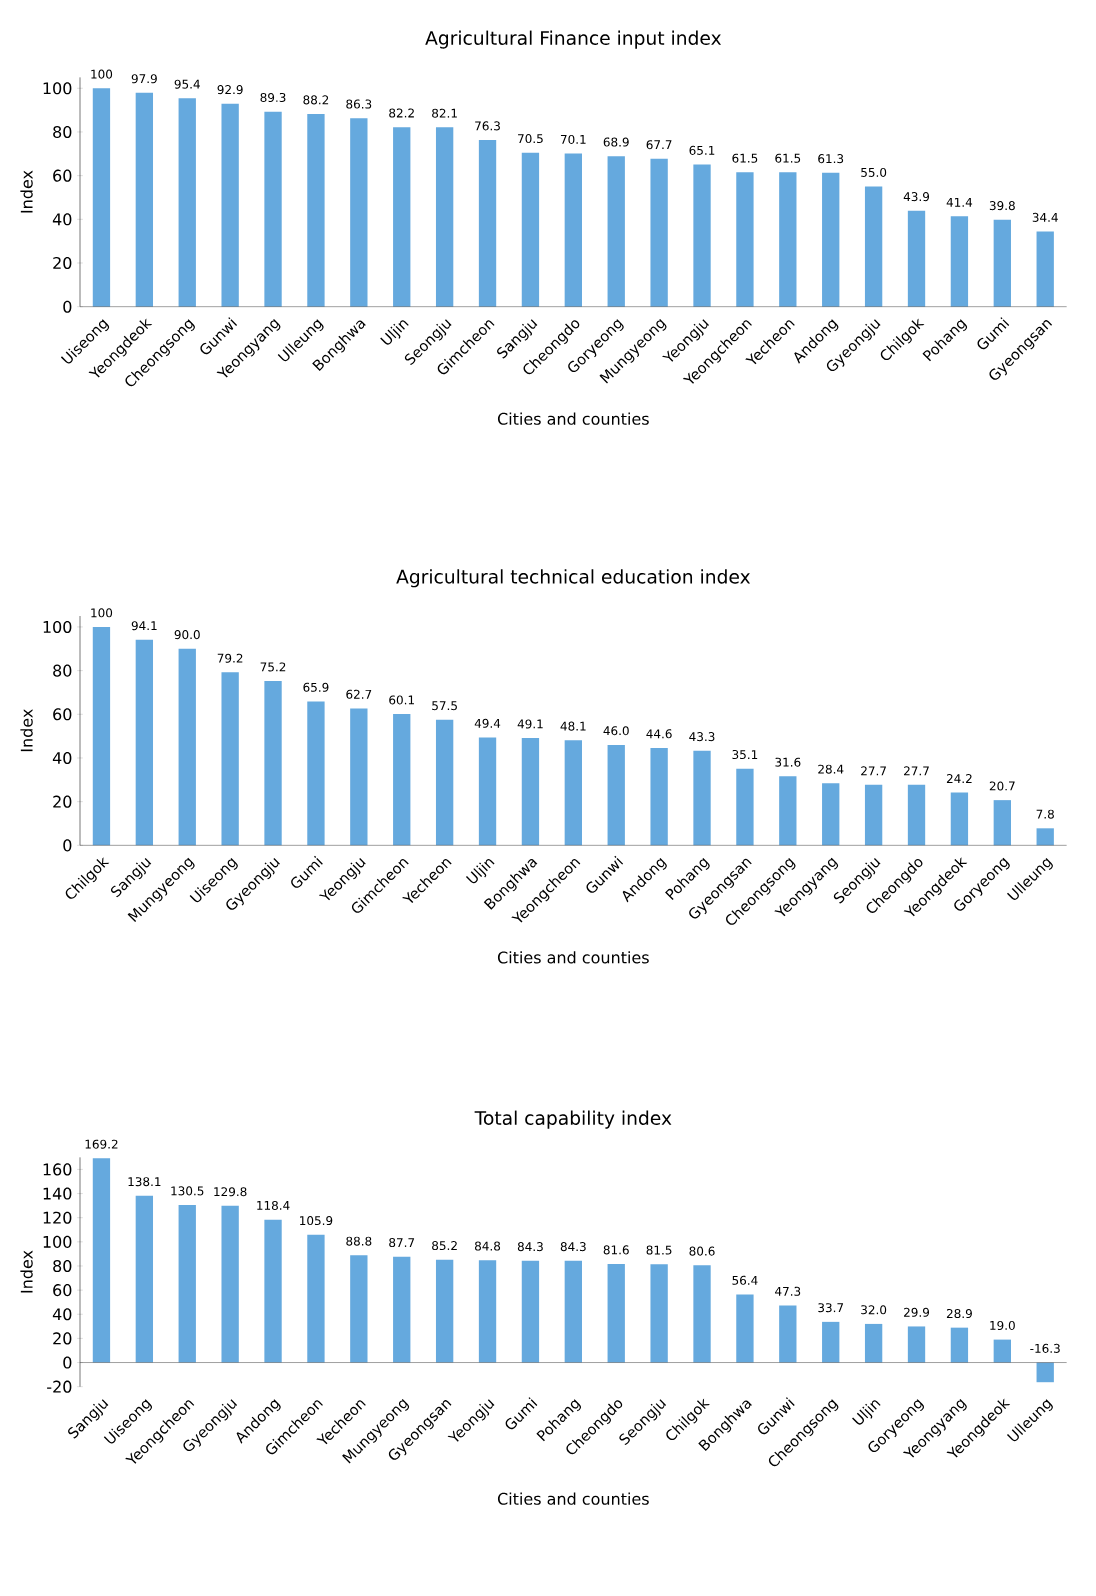 The image size is (1096, 1596). Describe the element at coordinates (573, 578) in the screenshot. I see `chart-title: Agricultural technical education index` at that location.